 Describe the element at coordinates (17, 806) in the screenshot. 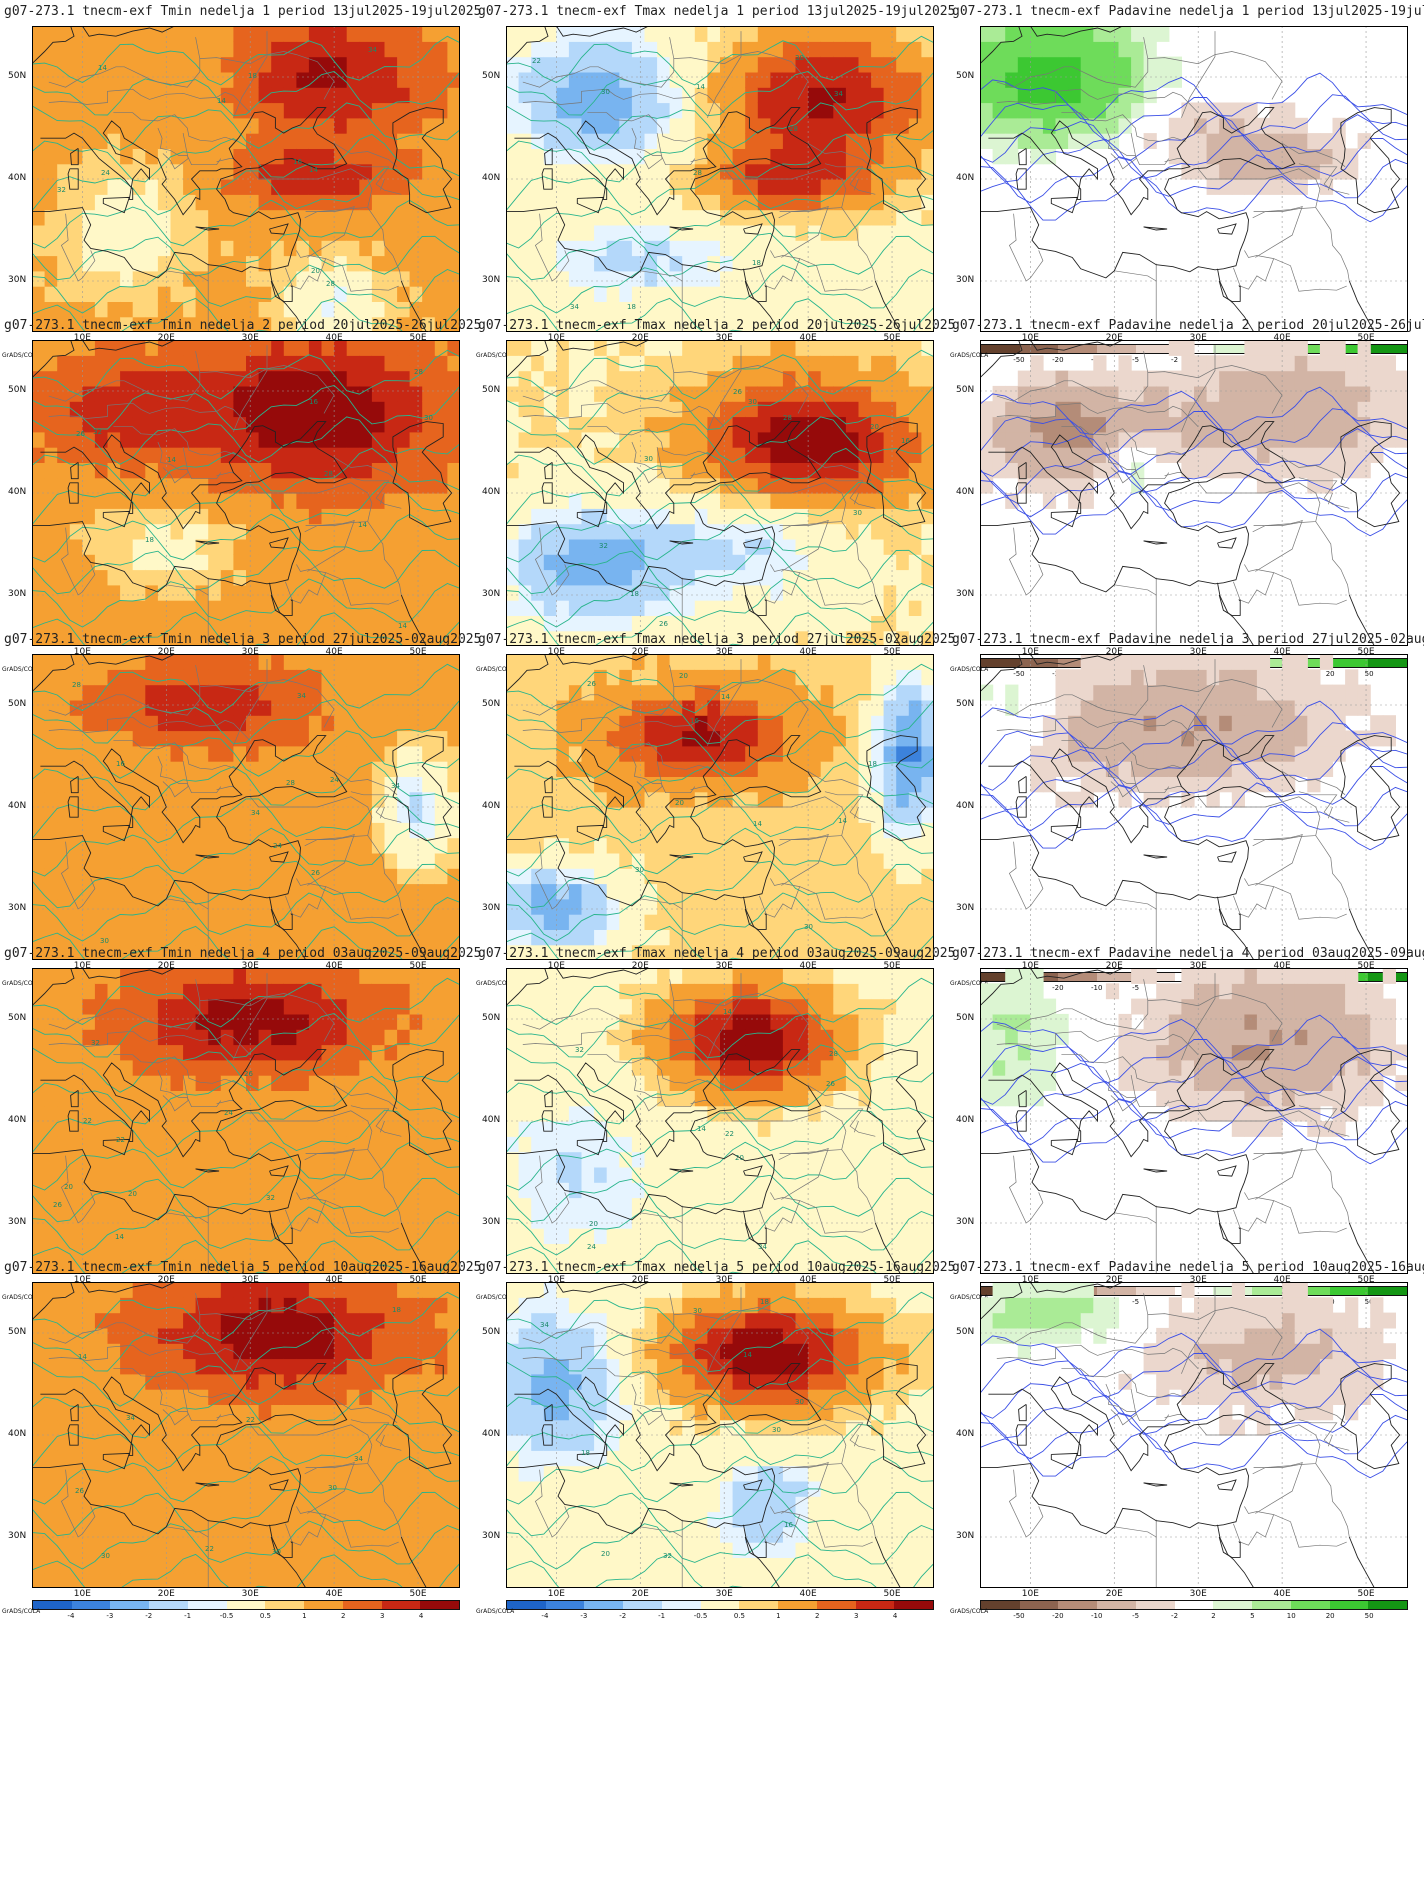

I see `y-tick-label: 40N` at that location.